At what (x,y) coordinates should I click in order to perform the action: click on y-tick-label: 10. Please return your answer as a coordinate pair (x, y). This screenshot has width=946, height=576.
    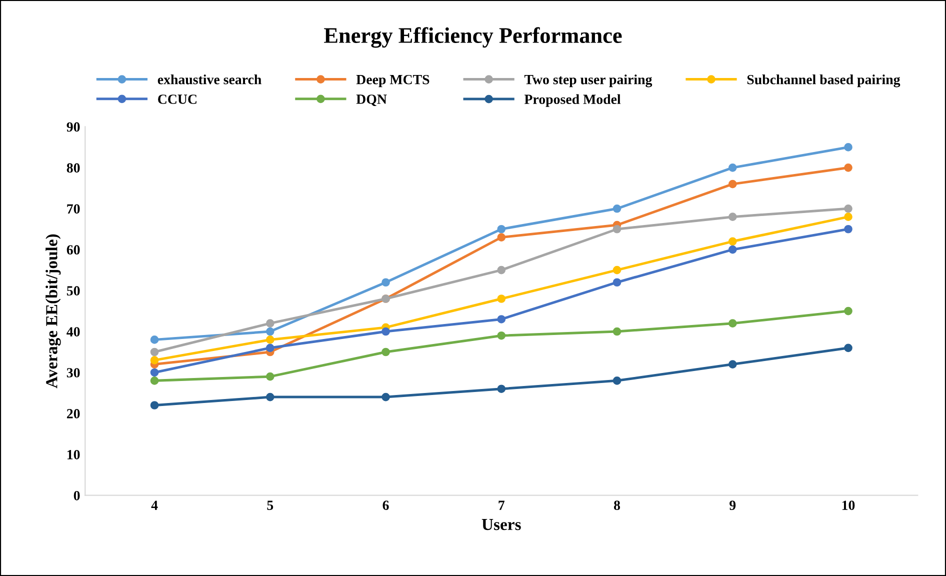
    Looking at the image, I should click on (74, 455).